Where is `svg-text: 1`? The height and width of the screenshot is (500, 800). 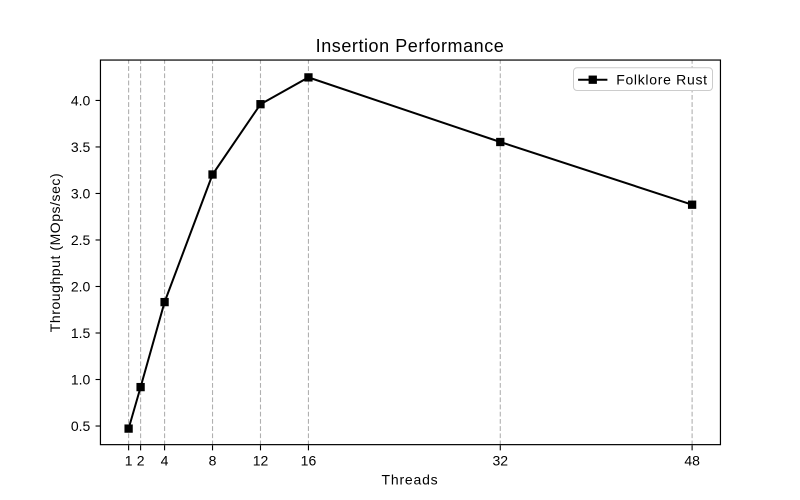 svg-text: 1 is located at coordinates (129, 461).